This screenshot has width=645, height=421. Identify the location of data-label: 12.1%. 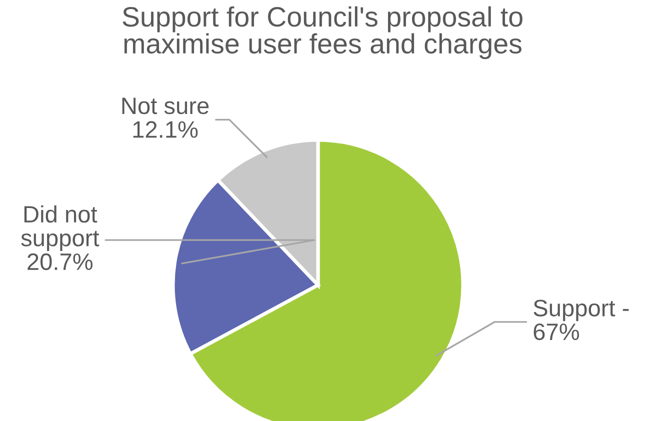
(165, 129).